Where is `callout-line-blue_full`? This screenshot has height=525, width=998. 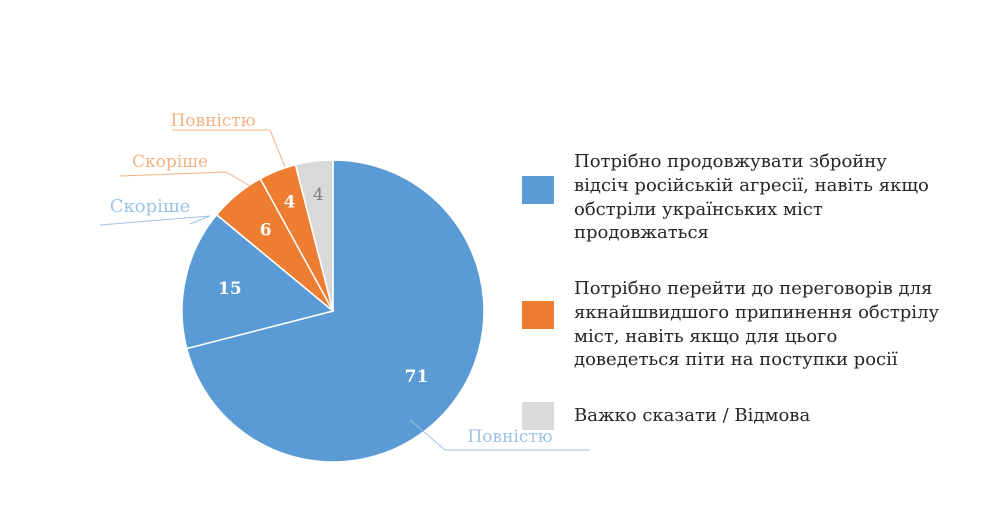 callout-line-blue_full is located at coordinates (499, 435).